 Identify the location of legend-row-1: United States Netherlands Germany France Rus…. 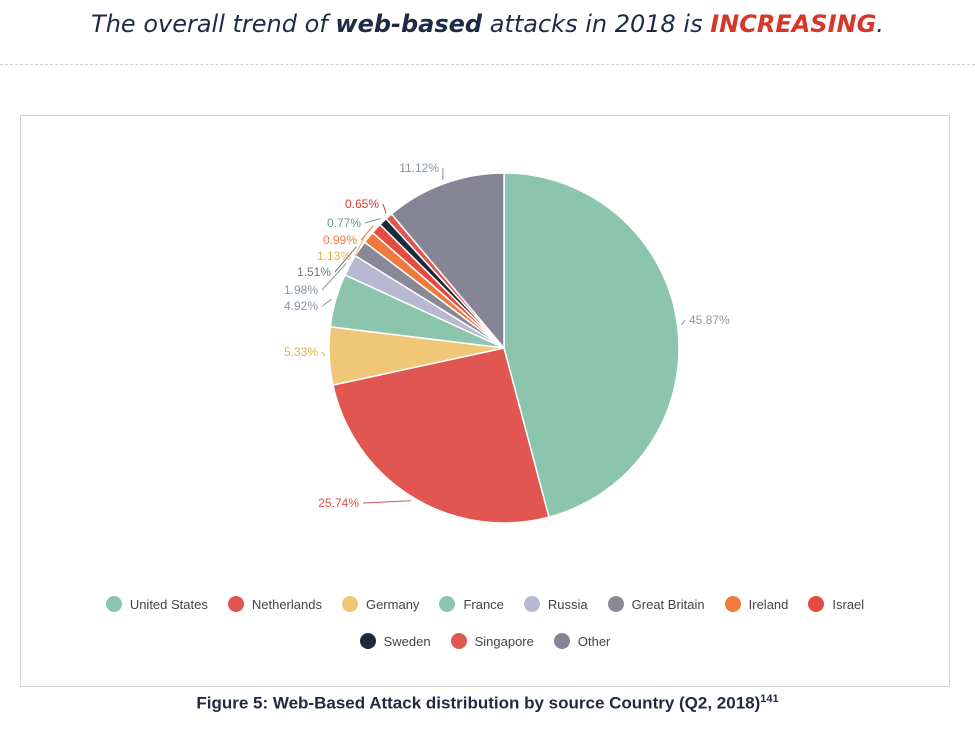
(485, 604).